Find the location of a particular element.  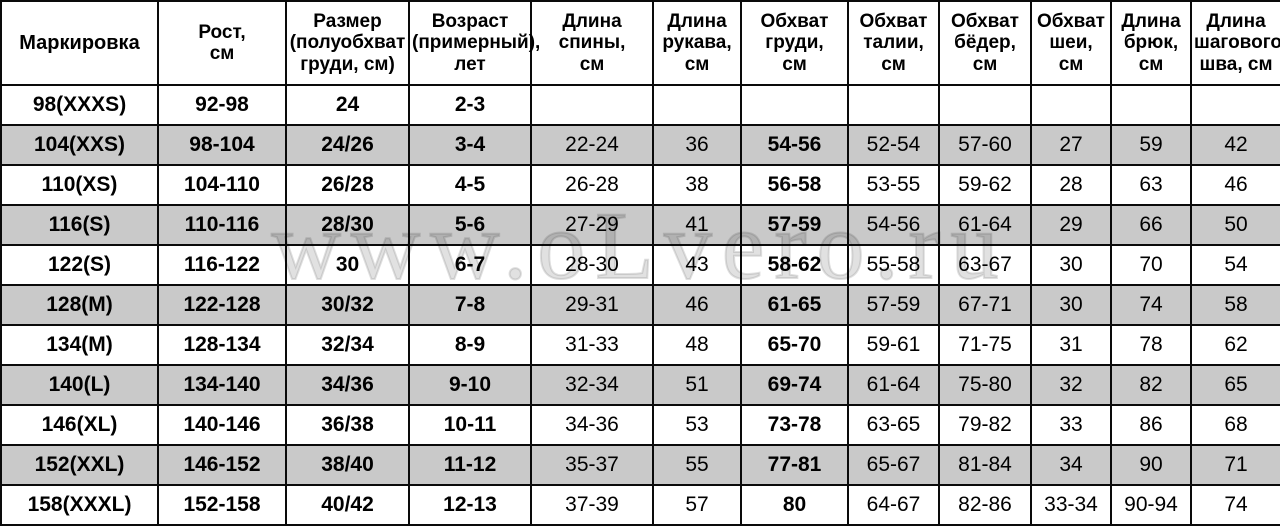

cell-age: 3-4 is located at coordinates (470, 145).